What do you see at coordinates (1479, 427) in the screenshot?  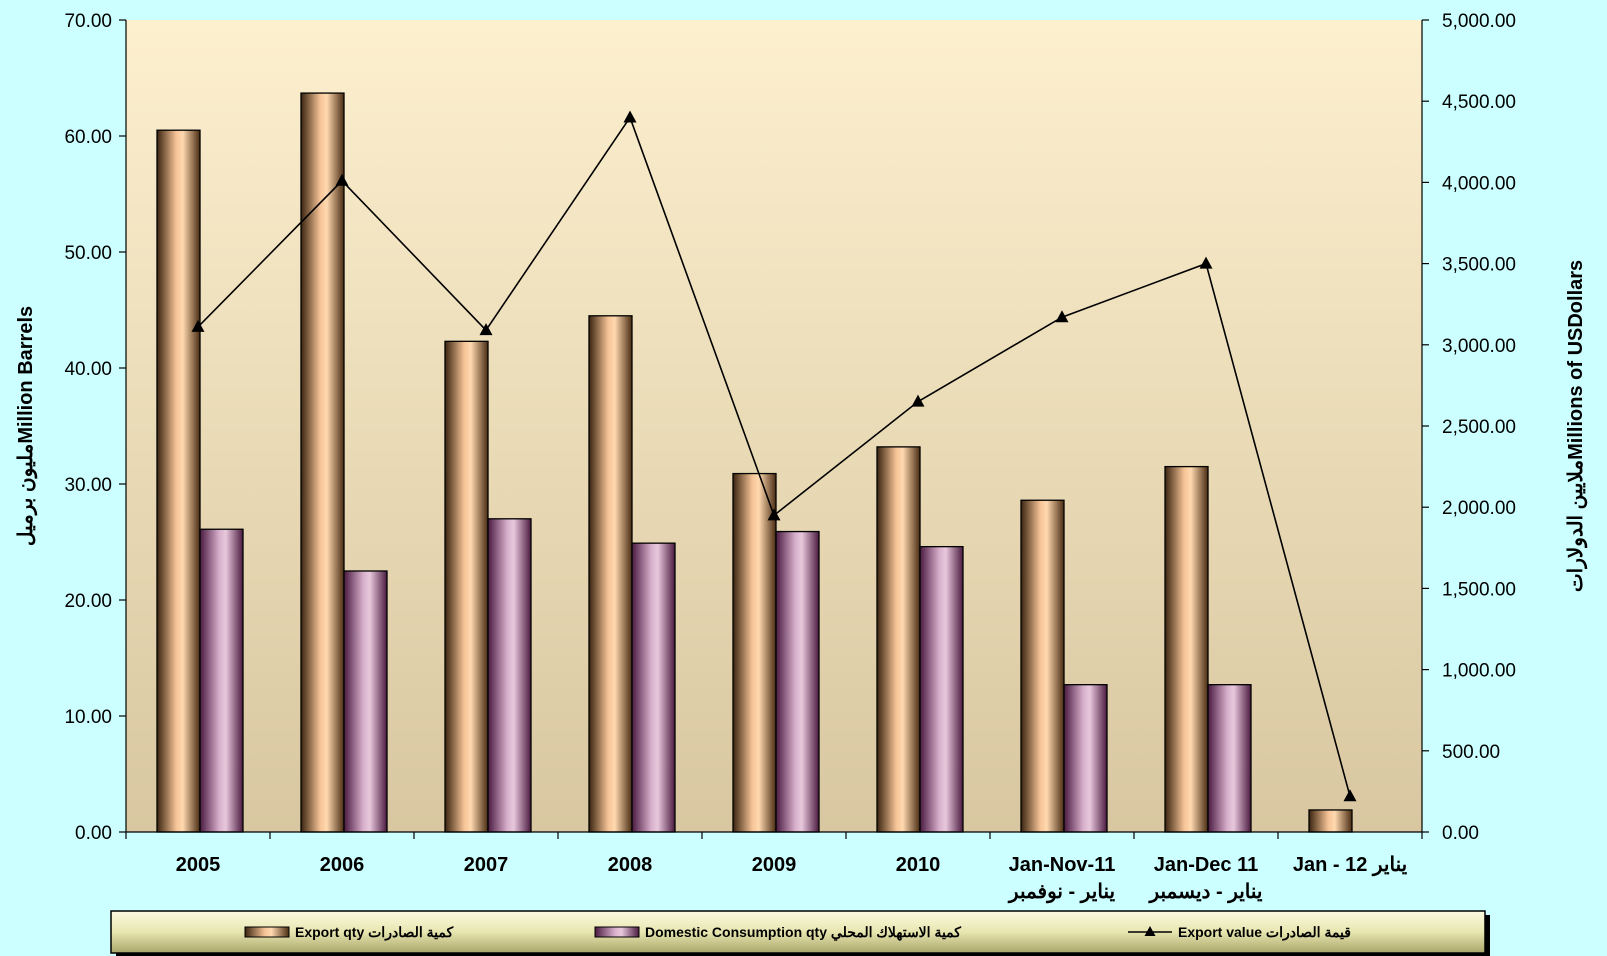 I see `right-tick-label: 2,500.00` at bounding box center [1479, 427].